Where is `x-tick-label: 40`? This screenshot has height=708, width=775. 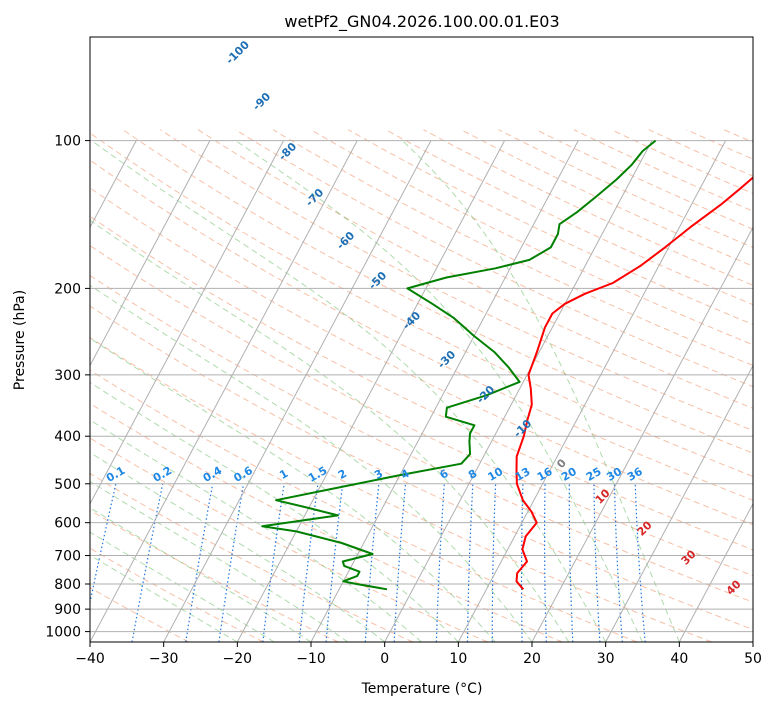
x-tick-label: 40 is located at coordinates (679, 659).